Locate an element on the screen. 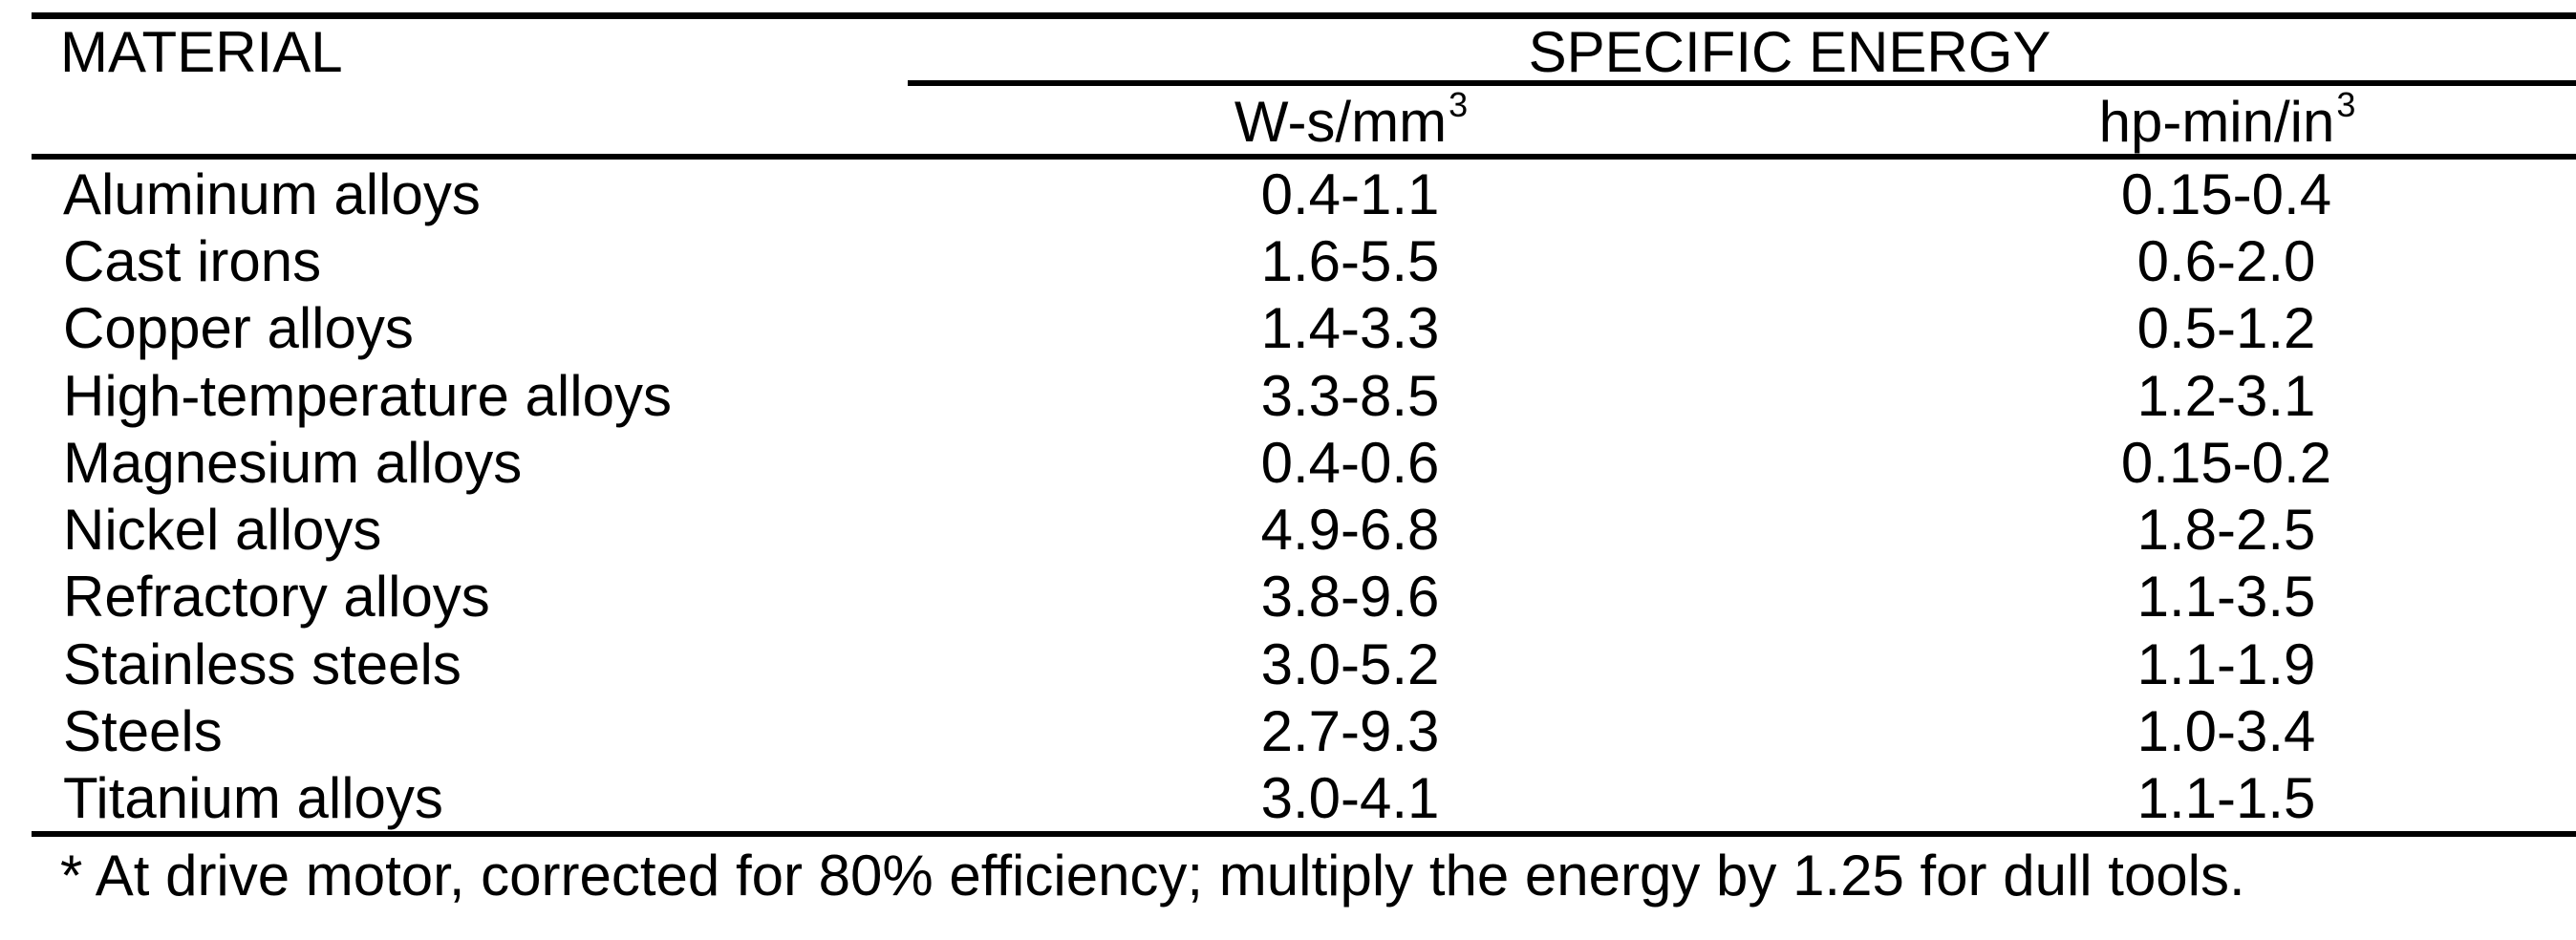 The height and width of the screenshot is (940, 2576). specific-energy-hp-min-in3-cell: 0.5-1.2 is located at coordinates (2226, 328).